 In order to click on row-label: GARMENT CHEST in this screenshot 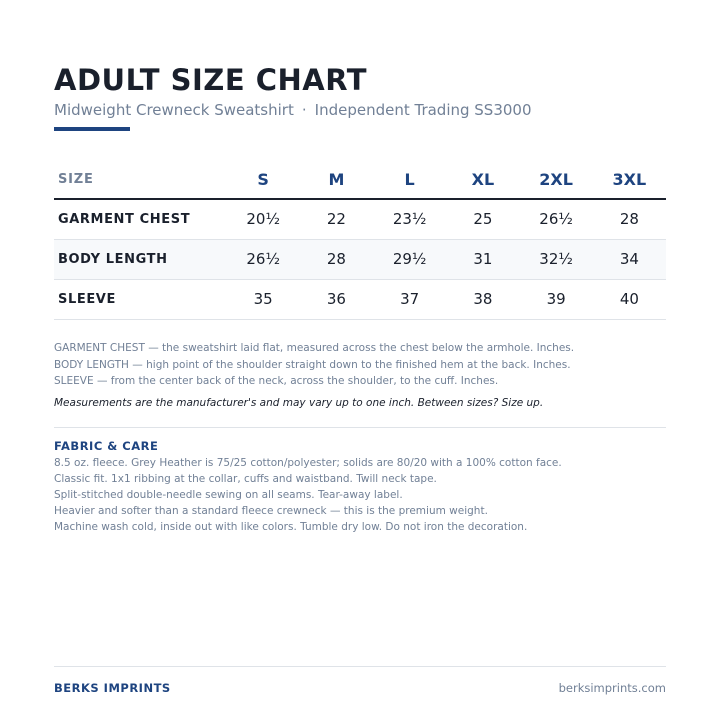, I will do `click(124, 219)`.